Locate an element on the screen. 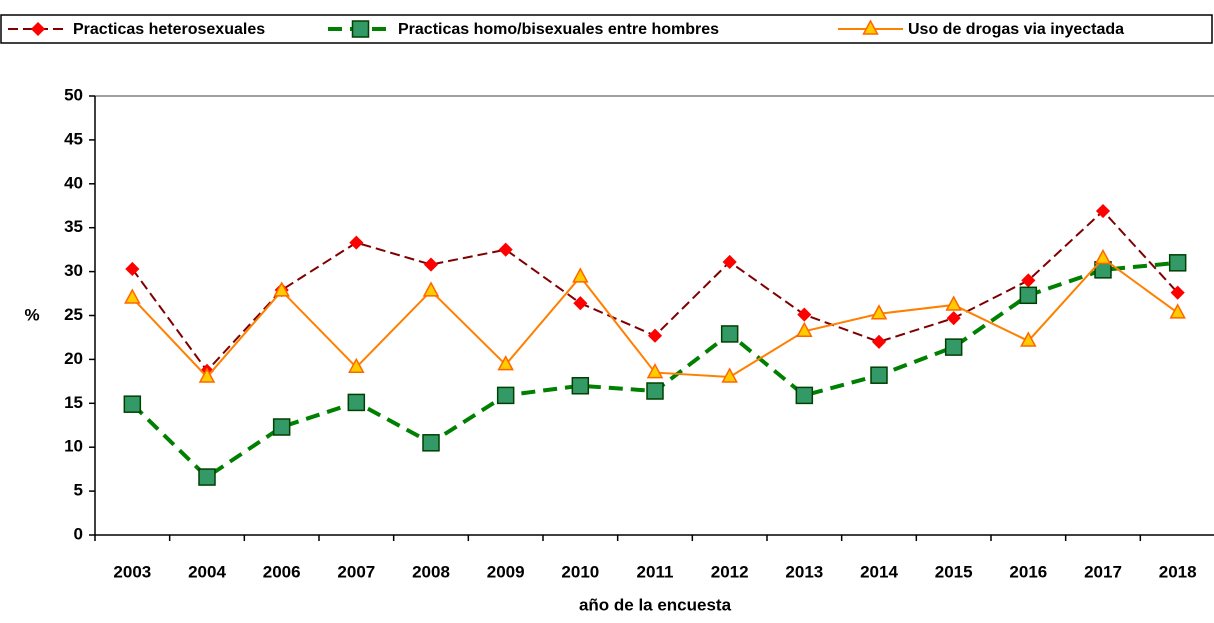  x-tick-label: 2017 is located at coordinates (1103, 571).